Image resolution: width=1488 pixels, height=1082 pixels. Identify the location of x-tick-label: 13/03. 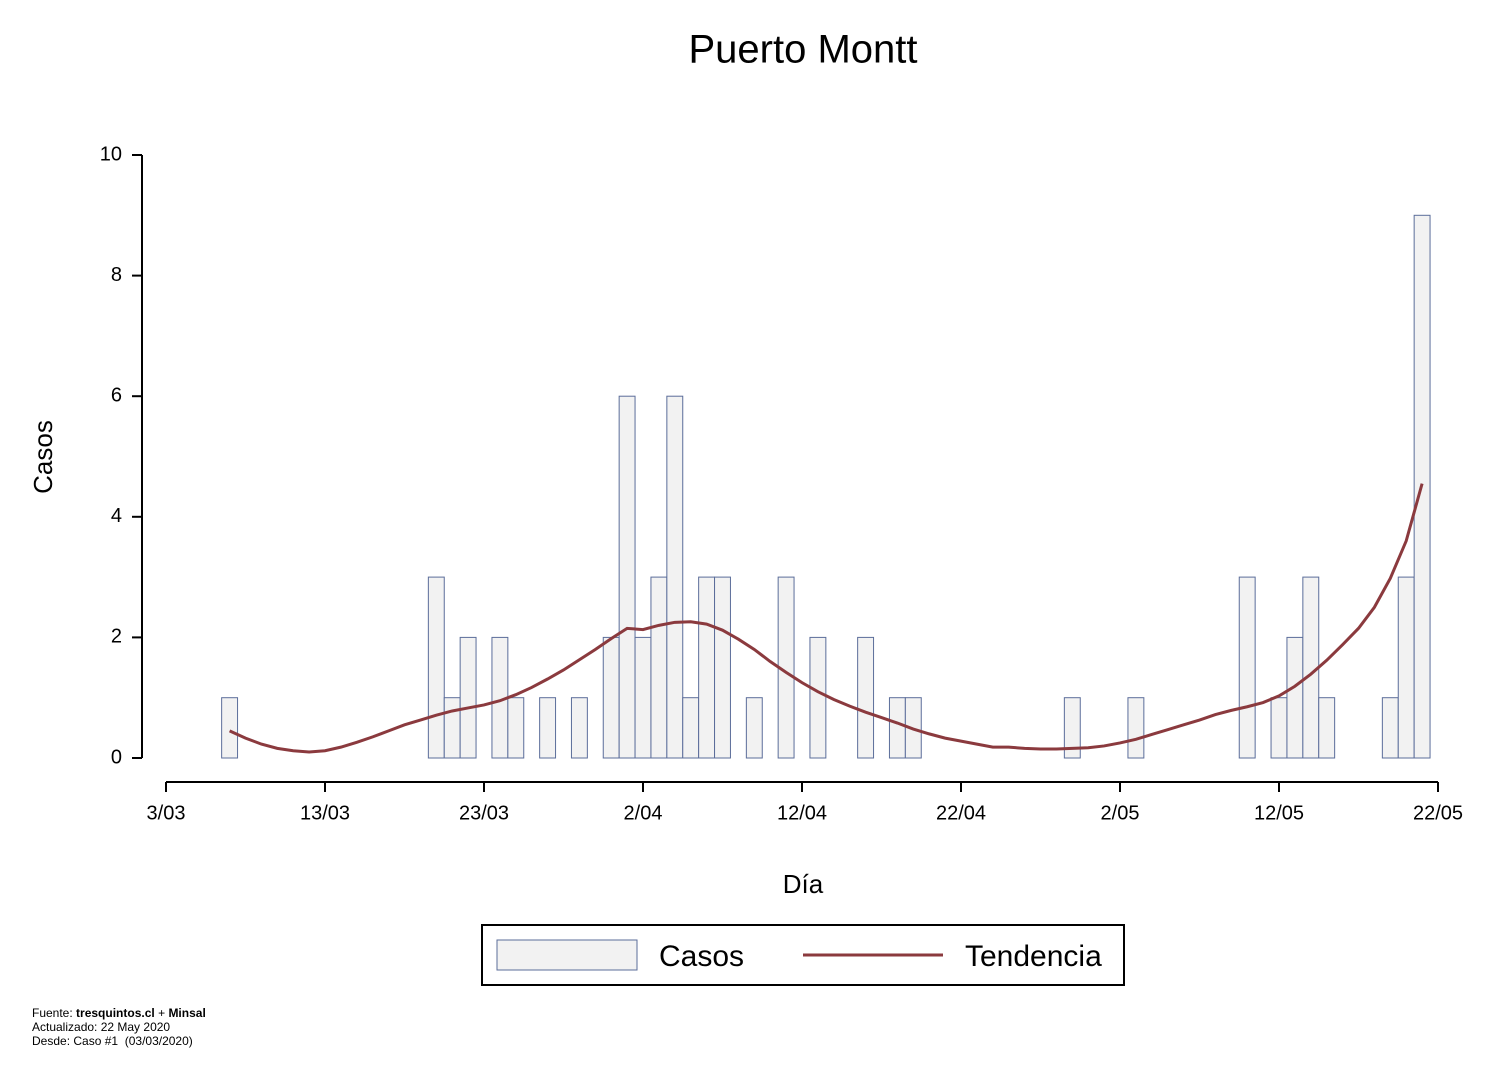
(325, 813).